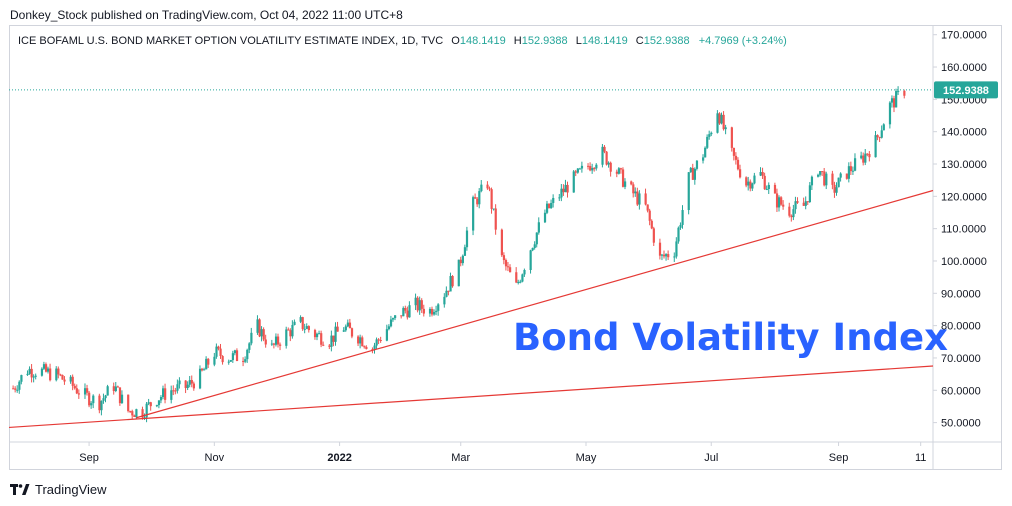 The image size is (1012, 506). What do you see at coordinates (961, 294) in the screenshot?
I see `y-tick-label: 90.0000` at bounding box center [961, 294].